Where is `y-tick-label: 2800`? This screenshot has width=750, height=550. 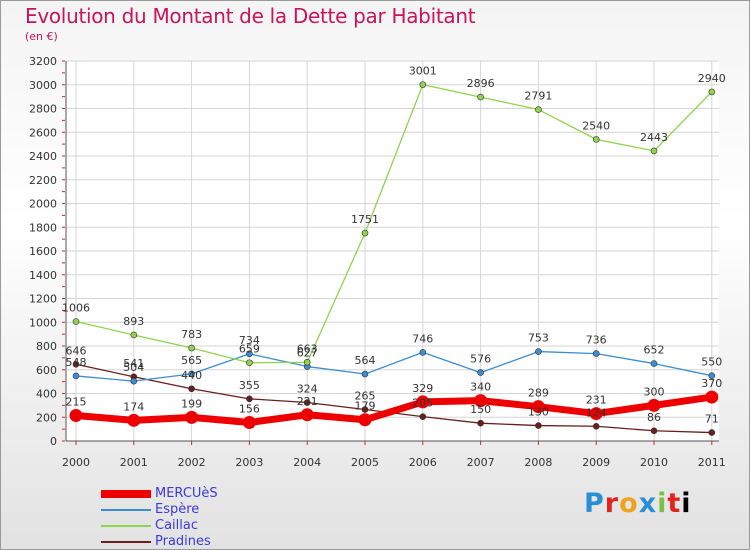
y-tick-label: 2800 is located at coordinates (43, 109).